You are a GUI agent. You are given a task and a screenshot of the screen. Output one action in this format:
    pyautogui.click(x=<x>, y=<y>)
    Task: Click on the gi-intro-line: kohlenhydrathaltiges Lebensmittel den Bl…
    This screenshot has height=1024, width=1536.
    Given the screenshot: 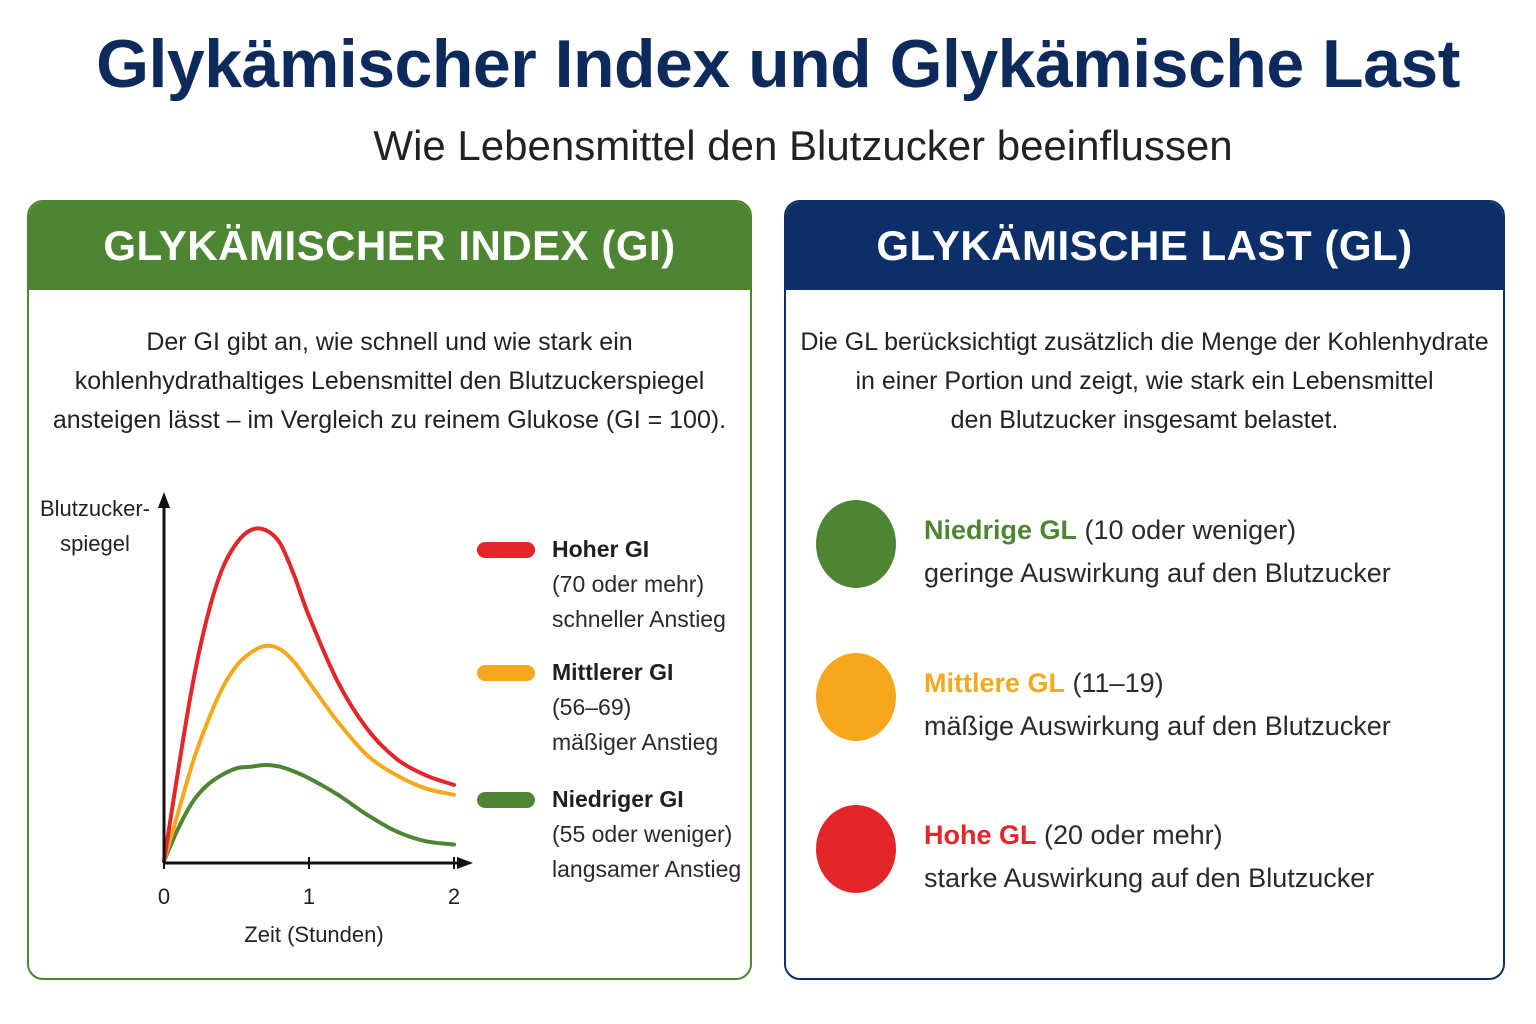 What is the action you would take?
    pyautogui.click(x=389, y=381)
    